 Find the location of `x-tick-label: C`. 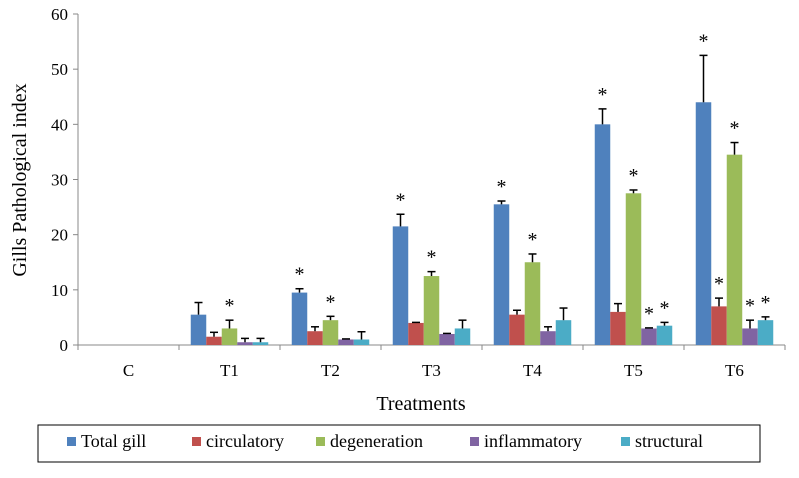

x-tick-label: C is located at coordinates (128, 370).